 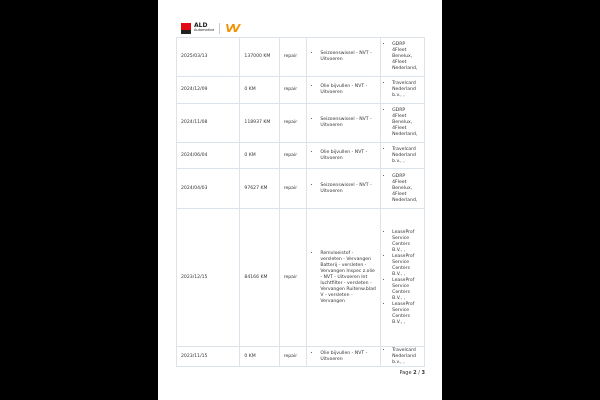 What do you see at coordinates (208, 57) in the screenshot?
I see `date-cell: 2025/03/13` at bounding box center [208, 57].